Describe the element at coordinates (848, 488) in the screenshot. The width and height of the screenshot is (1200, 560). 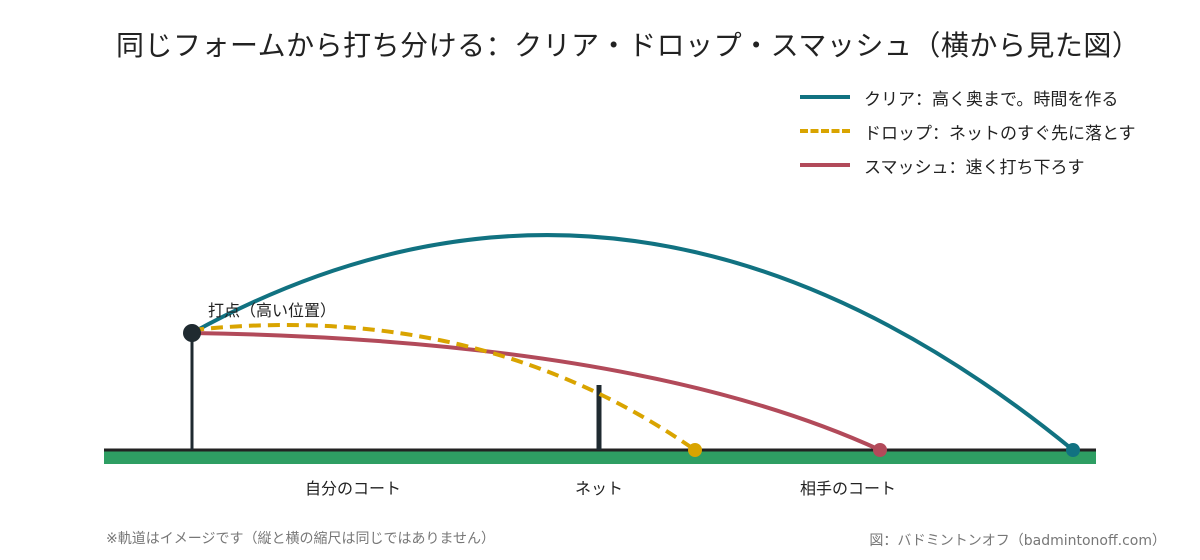
I see `opponent-court-label: 相手のコート` at that location.